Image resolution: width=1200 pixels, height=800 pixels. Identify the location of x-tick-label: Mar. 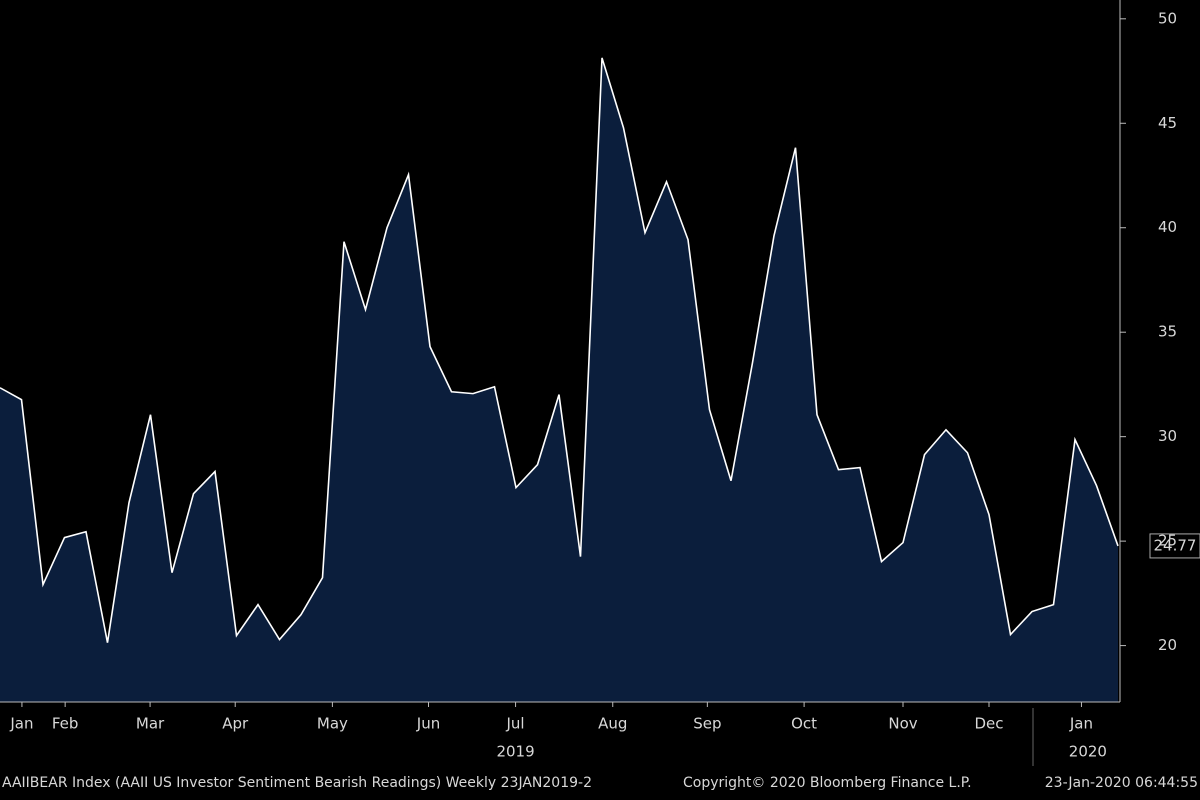
(150, 724).